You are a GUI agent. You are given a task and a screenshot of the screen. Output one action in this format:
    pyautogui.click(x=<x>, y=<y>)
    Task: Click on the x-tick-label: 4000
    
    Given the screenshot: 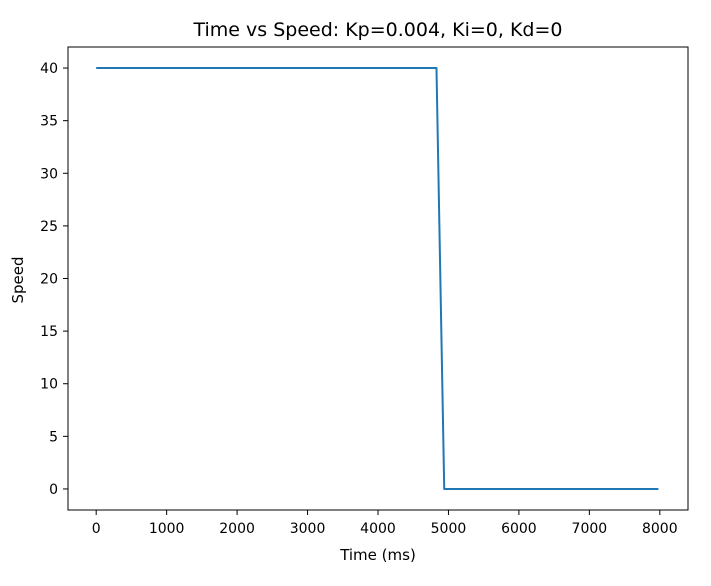 What is the action you would take?
    pyautogui.click(x=378, y=529)
    